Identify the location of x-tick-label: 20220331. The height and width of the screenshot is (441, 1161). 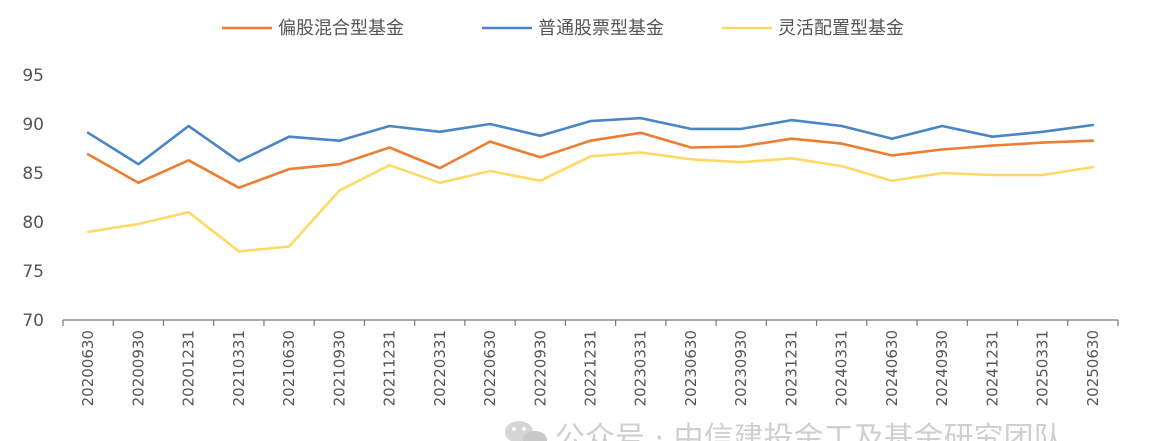
(440, 368).